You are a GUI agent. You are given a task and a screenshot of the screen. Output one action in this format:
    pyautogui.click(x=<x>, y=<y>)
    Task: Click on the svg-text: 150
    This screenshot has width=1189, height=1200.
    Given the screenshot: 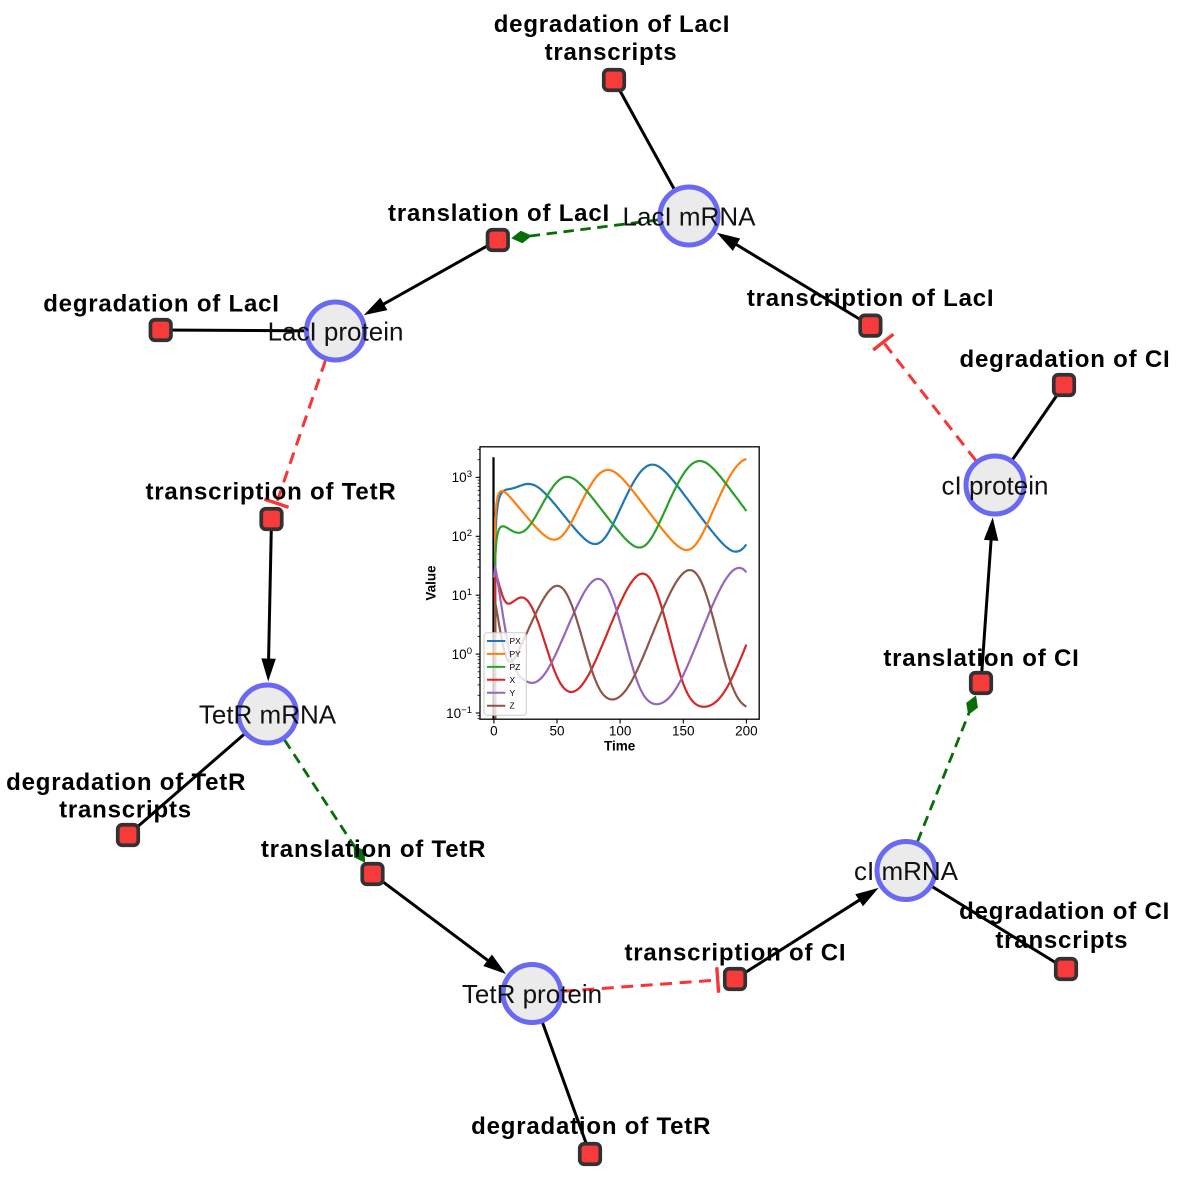 What is the action you would take?
    pyautogui.click(x=683, y=731)
    